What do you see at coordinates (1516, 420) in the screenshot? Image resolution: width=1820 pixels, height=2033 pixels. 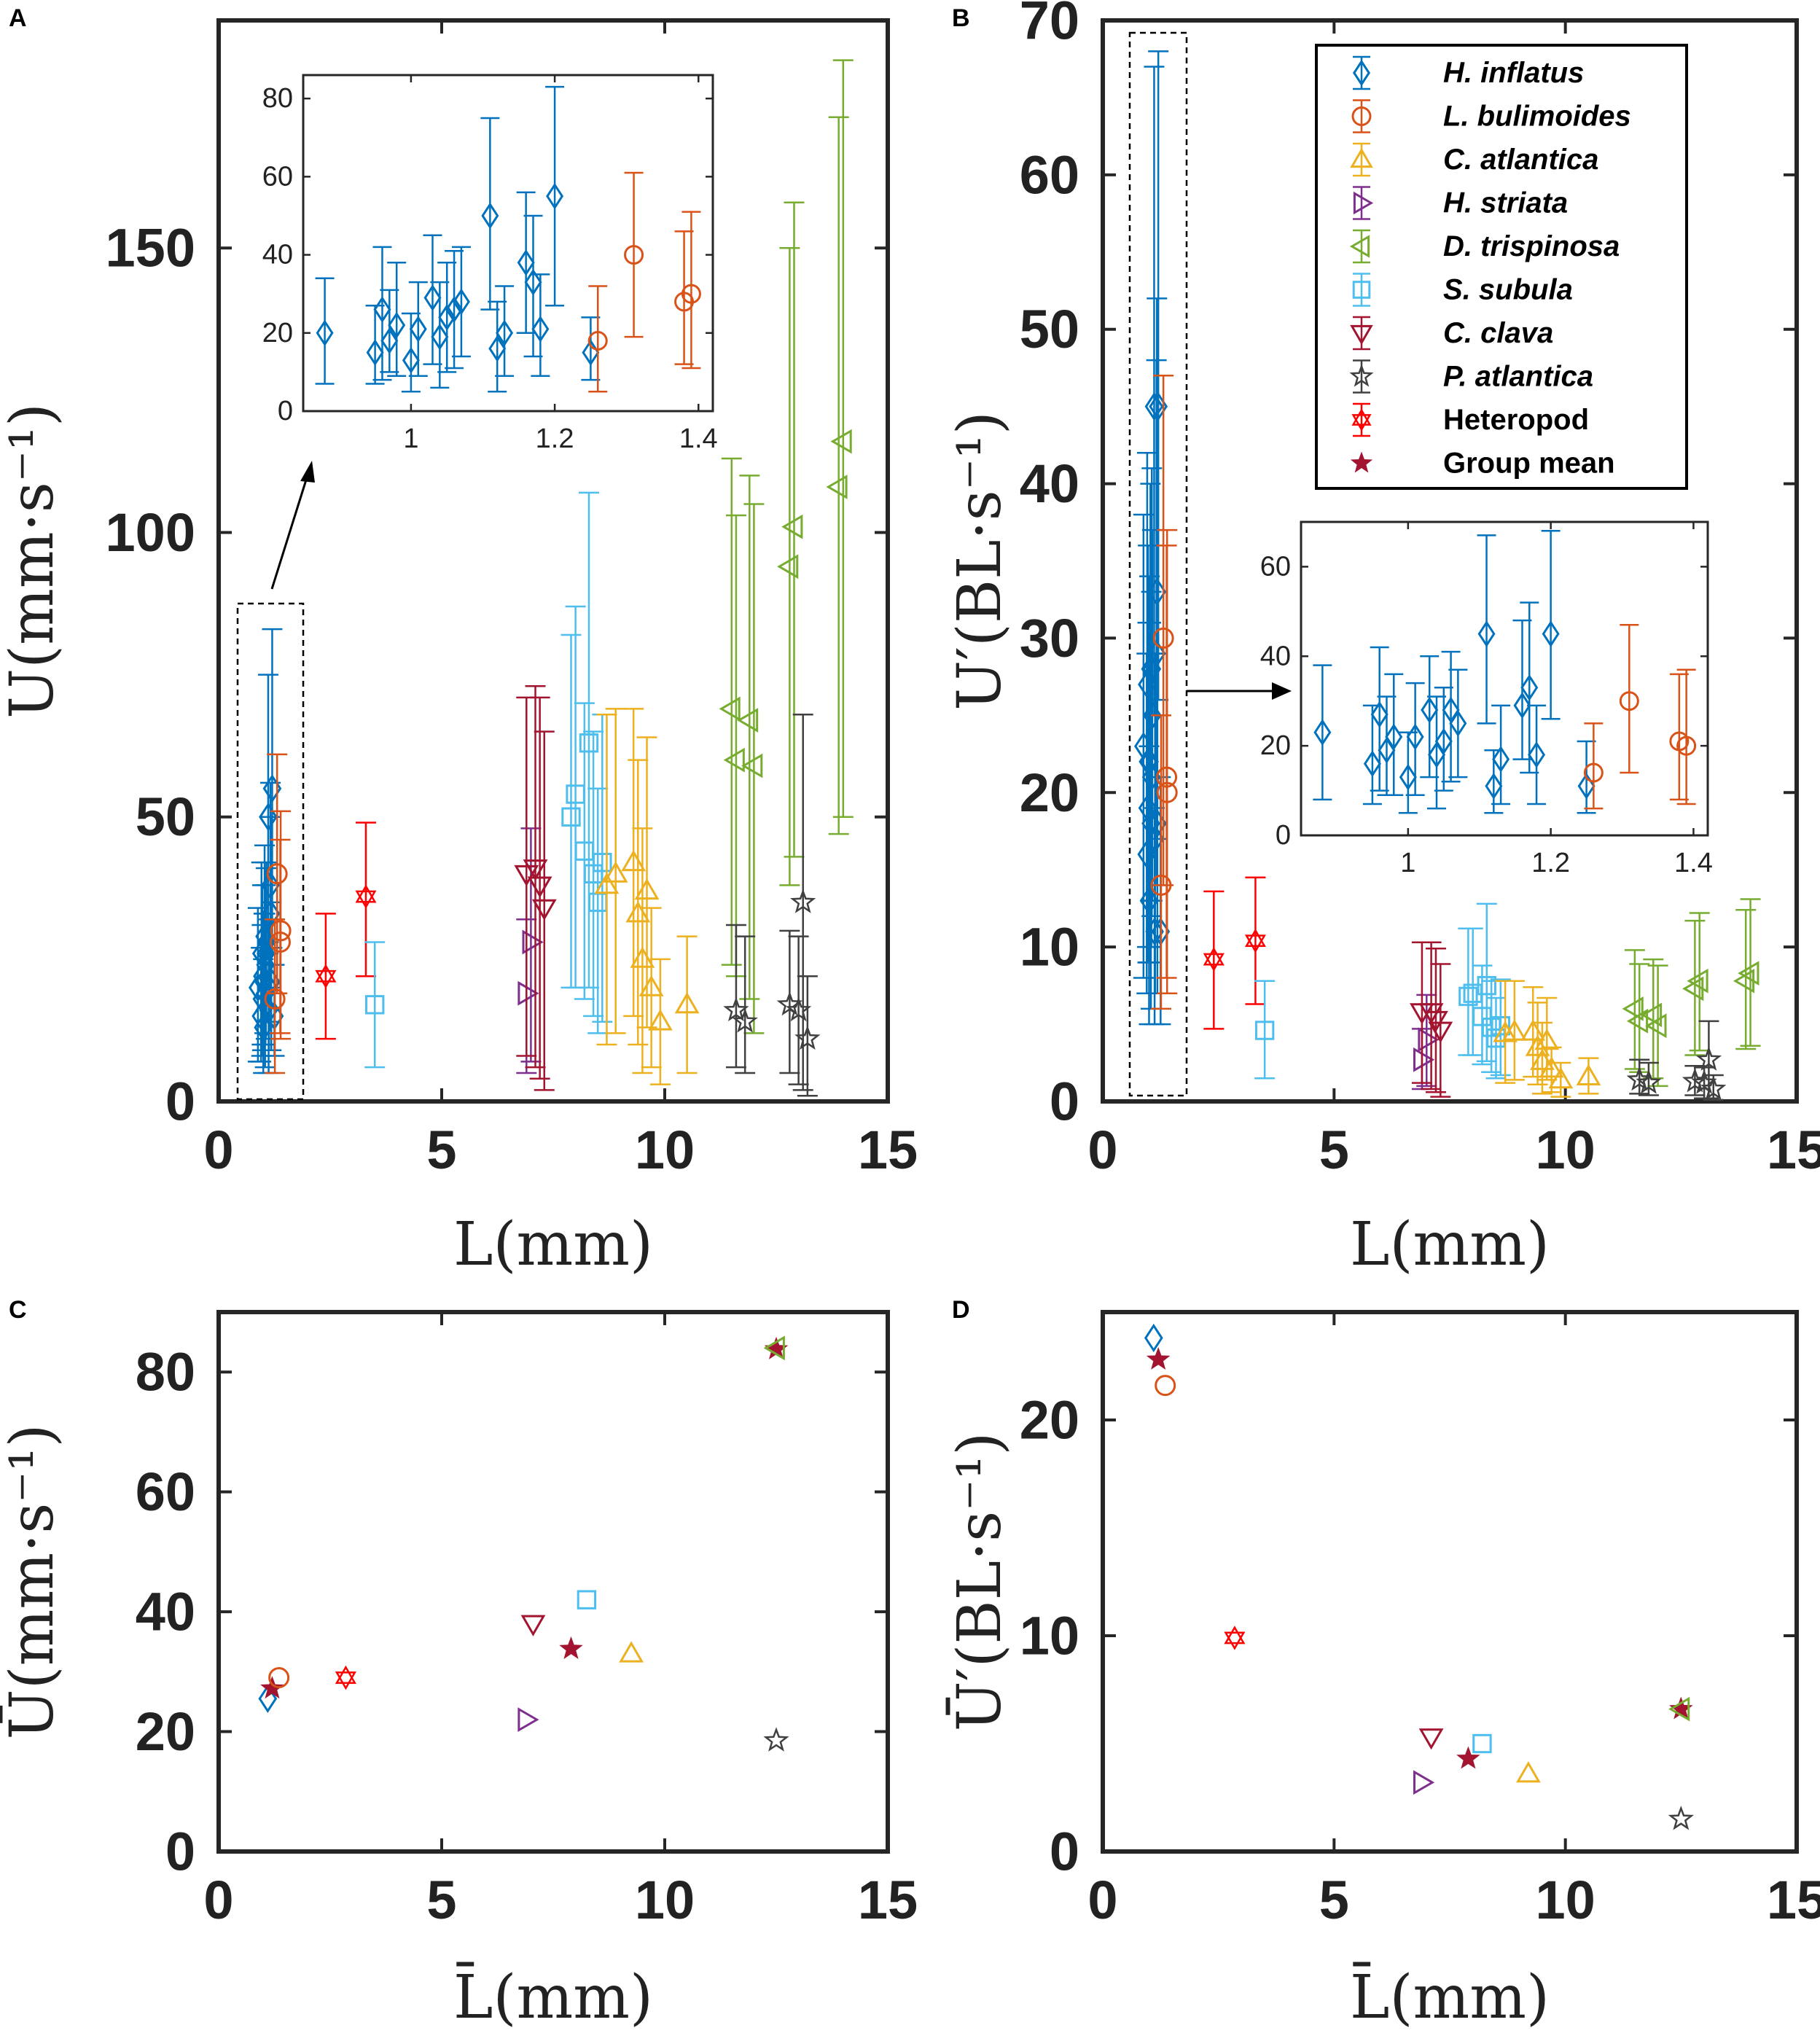 I see `legend-label: Heteropod` at bounding box center [1516, 420].